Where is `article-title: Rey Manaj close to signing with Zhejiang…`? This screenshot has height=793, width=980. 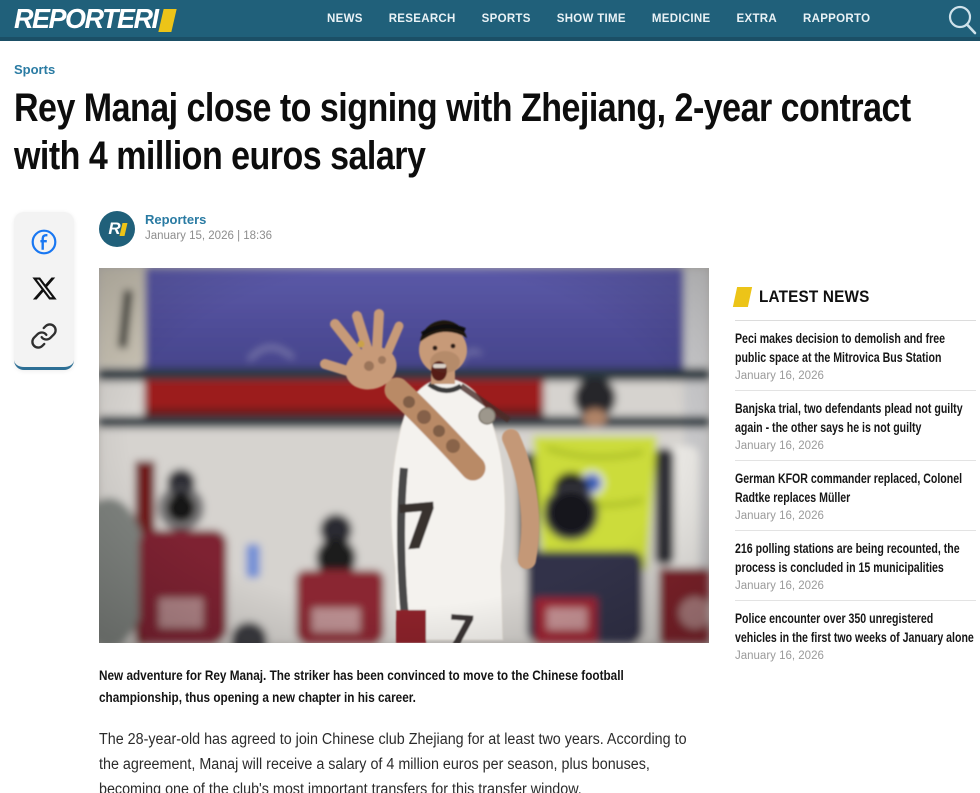
article-title: Rey Manaj close to signing with Zhejiang… is located at coordinates (462, 132).